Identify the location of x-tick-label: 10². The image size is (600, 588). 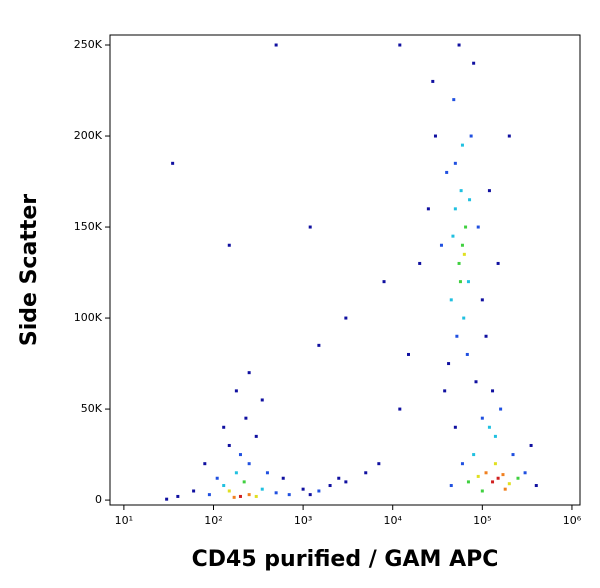
(213, 520).